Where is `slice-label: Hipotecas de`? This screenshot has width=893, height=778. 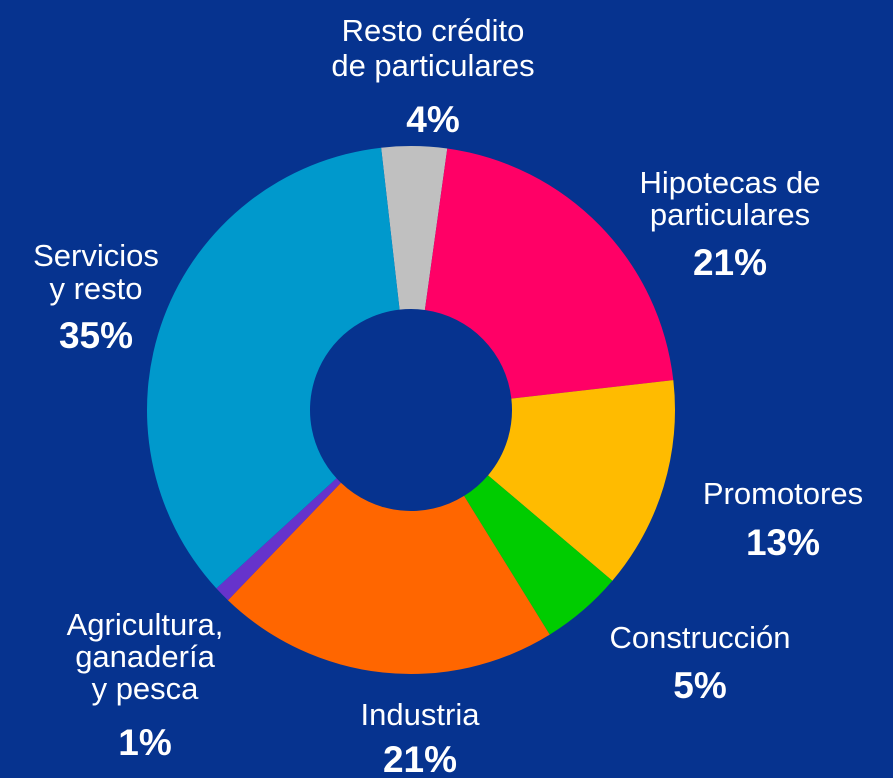 slice-label: Hipotecas de is located at coordinates (730, 182).